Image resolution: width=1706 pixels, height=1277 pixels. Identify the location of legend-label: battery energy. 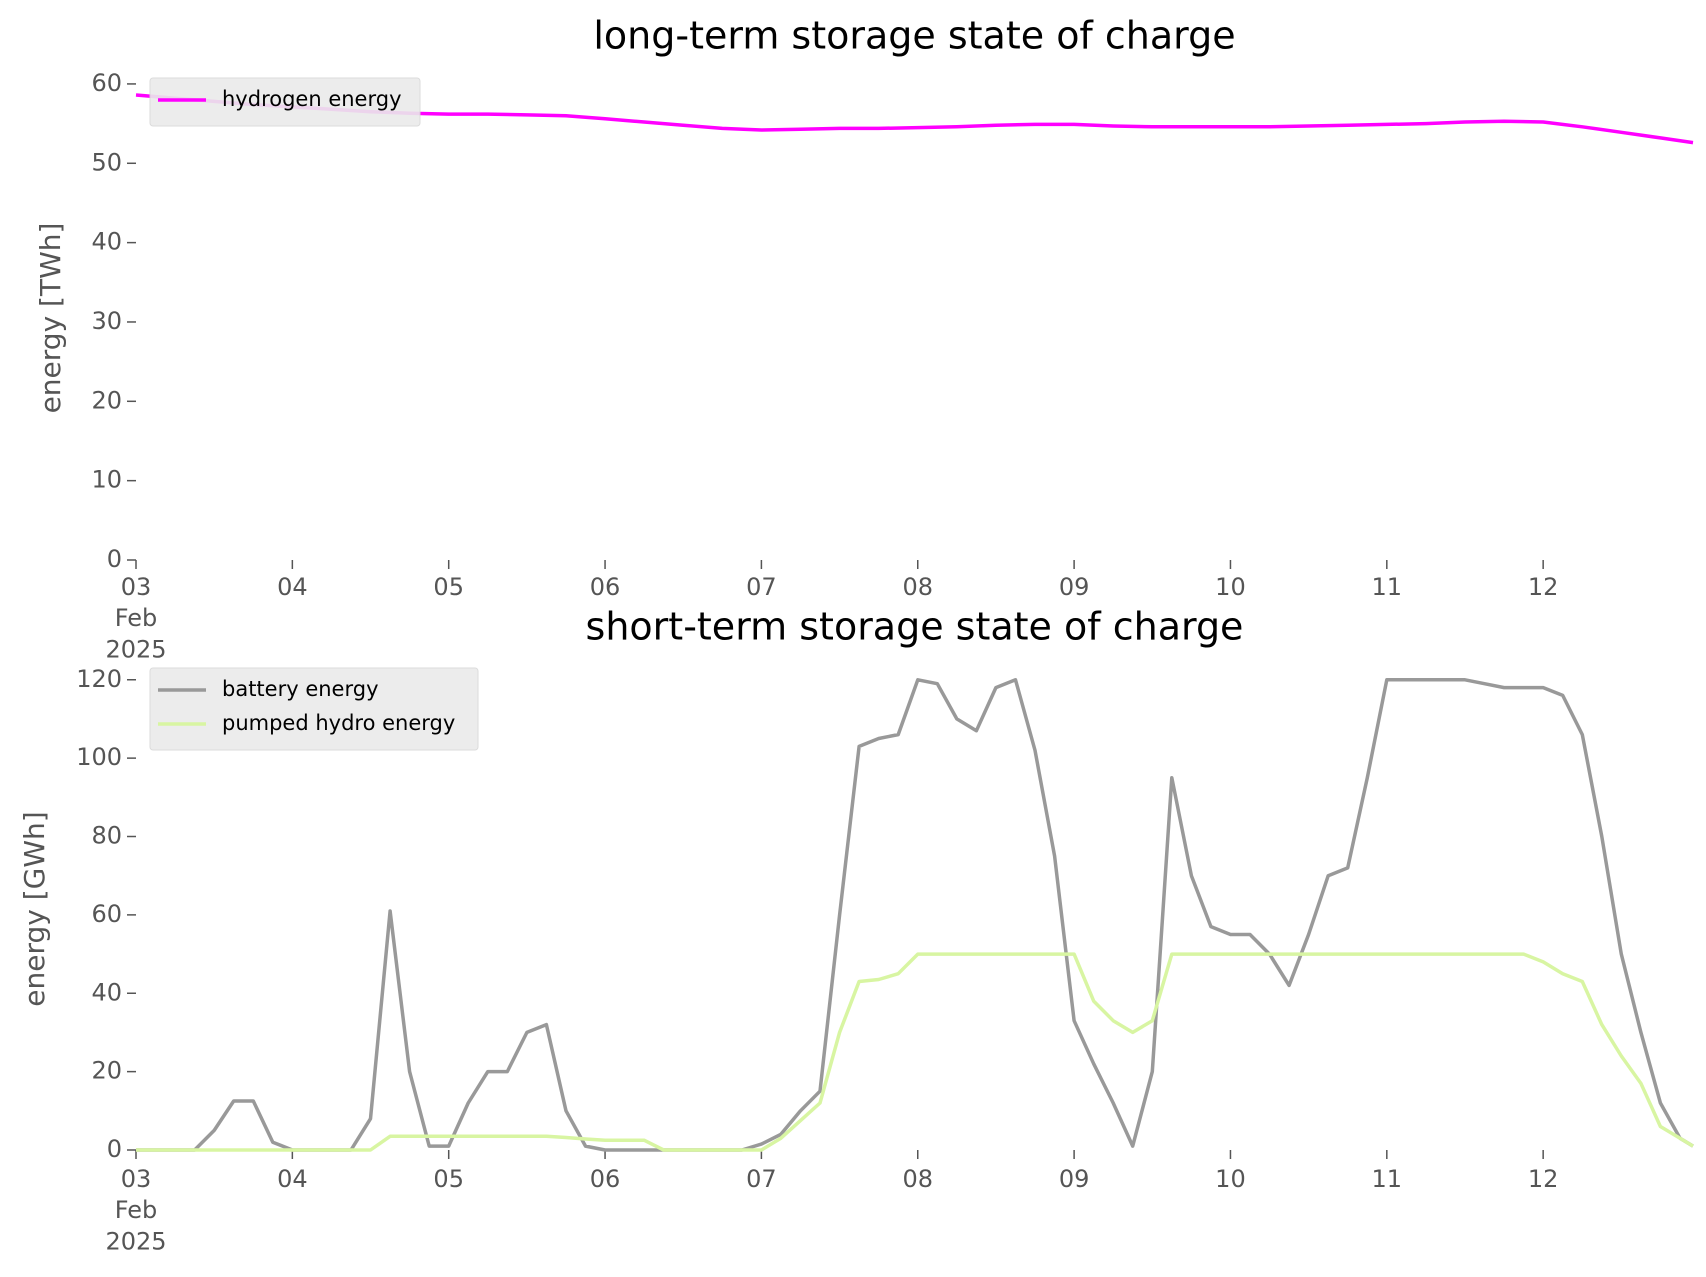
(300, 689).